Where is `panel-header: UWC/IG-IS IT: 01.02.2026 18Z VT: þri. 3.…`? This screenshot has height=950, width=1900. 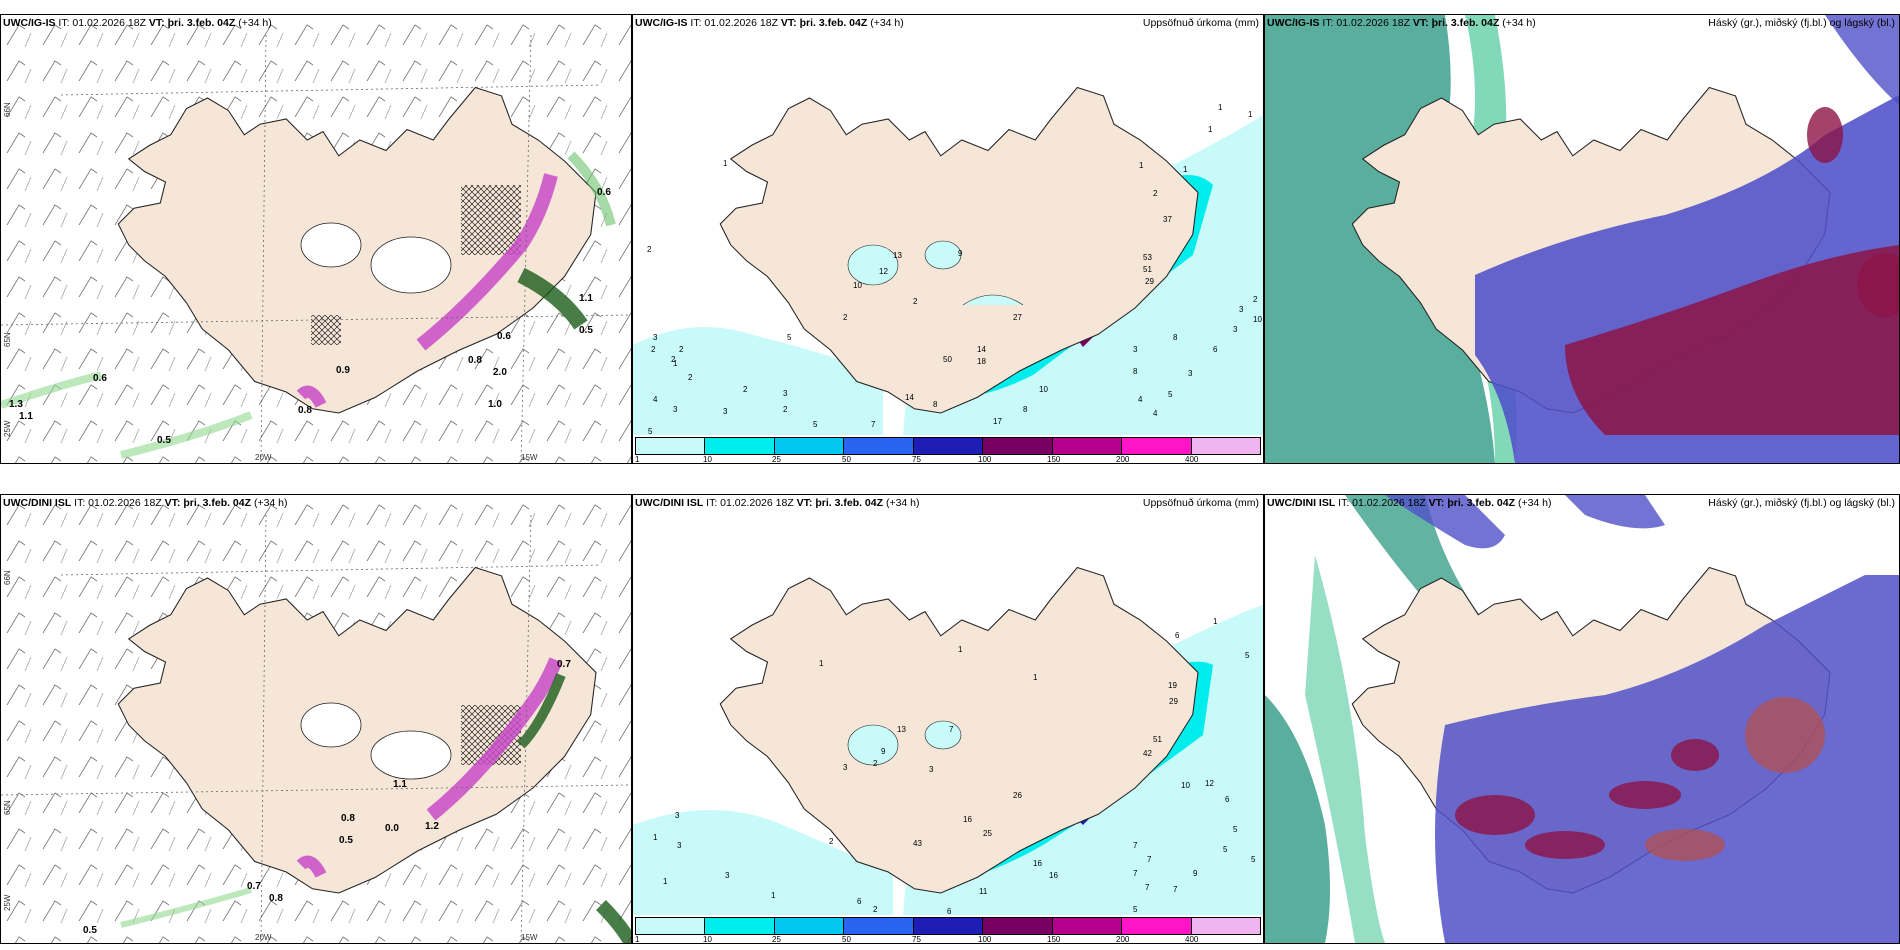
panel-header: UWC/IG-IS IT: 01.02.2026 18Z VT: þri. 3.… is located at coordinates (1401, 23).